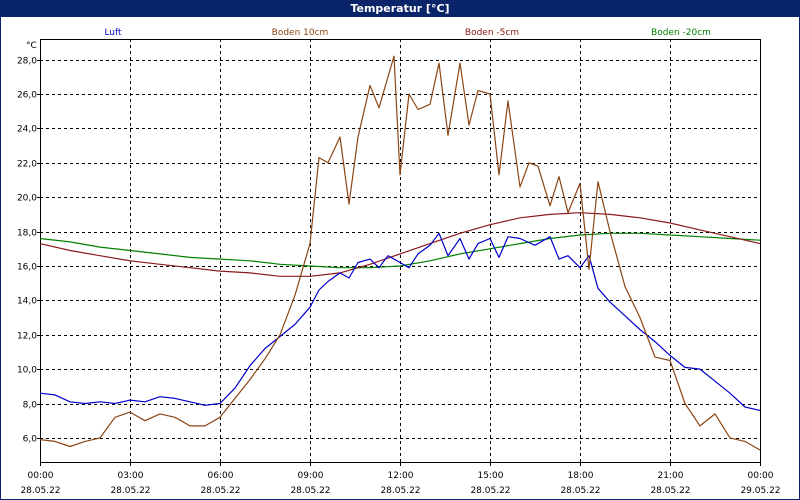 The width and height of the screenshot is (800, 500). I want to click on y-tick-label: 28,0, so click(27, 62).